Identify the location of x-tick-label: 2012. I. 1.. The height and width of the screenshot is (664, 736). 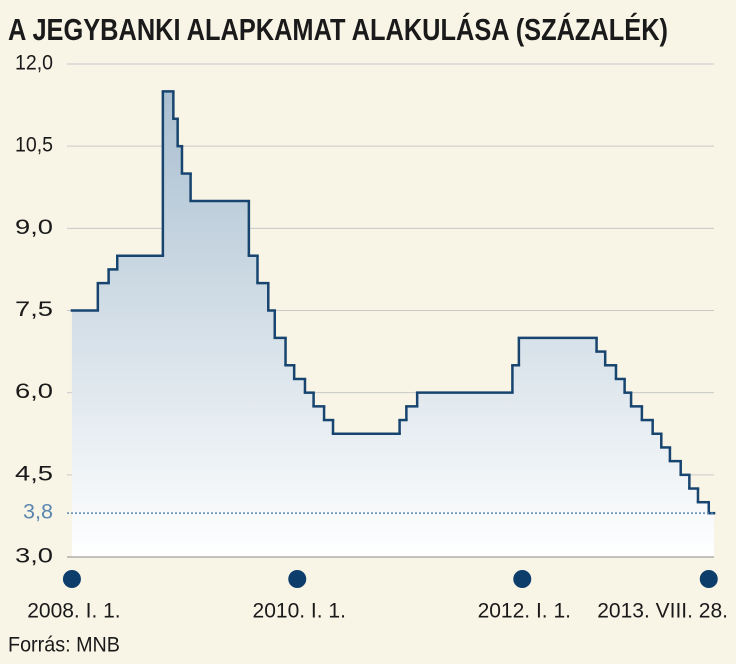
(524, 611).